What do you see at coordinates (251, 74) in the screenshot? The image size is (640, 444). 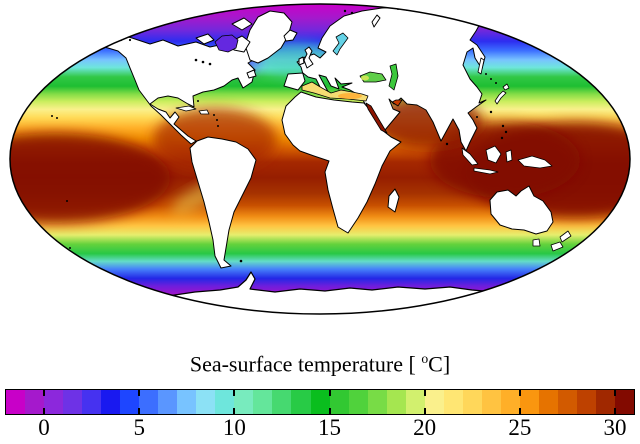 I see `newfoundland` at bounding box center [251, 74].